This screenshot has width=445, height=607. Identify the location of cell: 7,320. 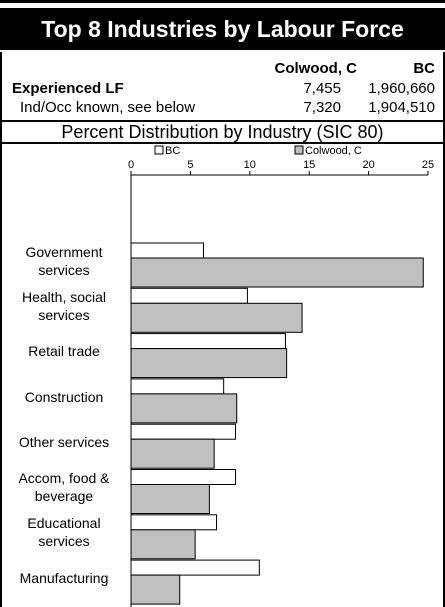
(322, 107).